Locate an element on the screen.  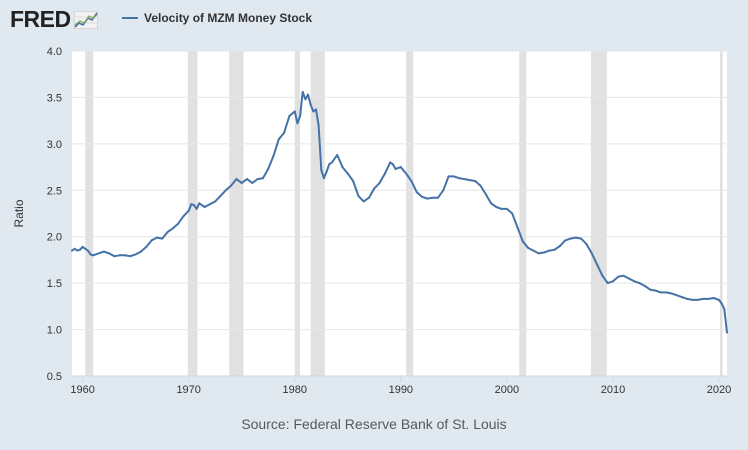
y-tick-label: 3.0 is located at coordinates (54, 145).